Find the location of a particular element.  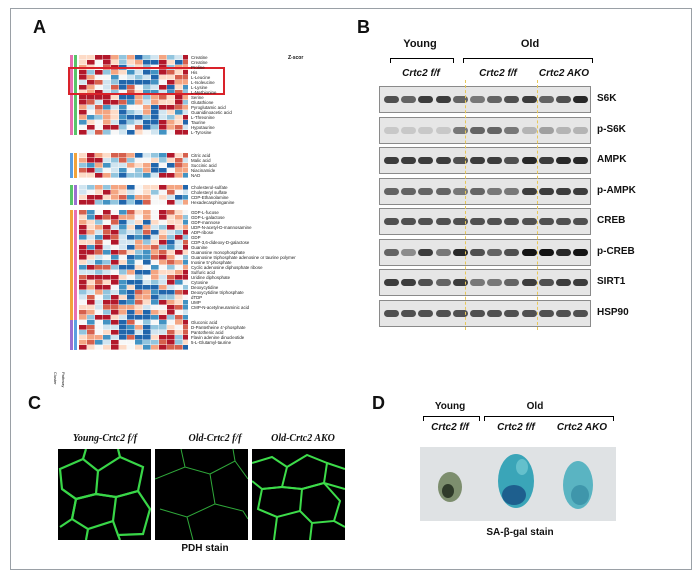

metabolite-label: Succinic acid is located at coordinates (204, 165).